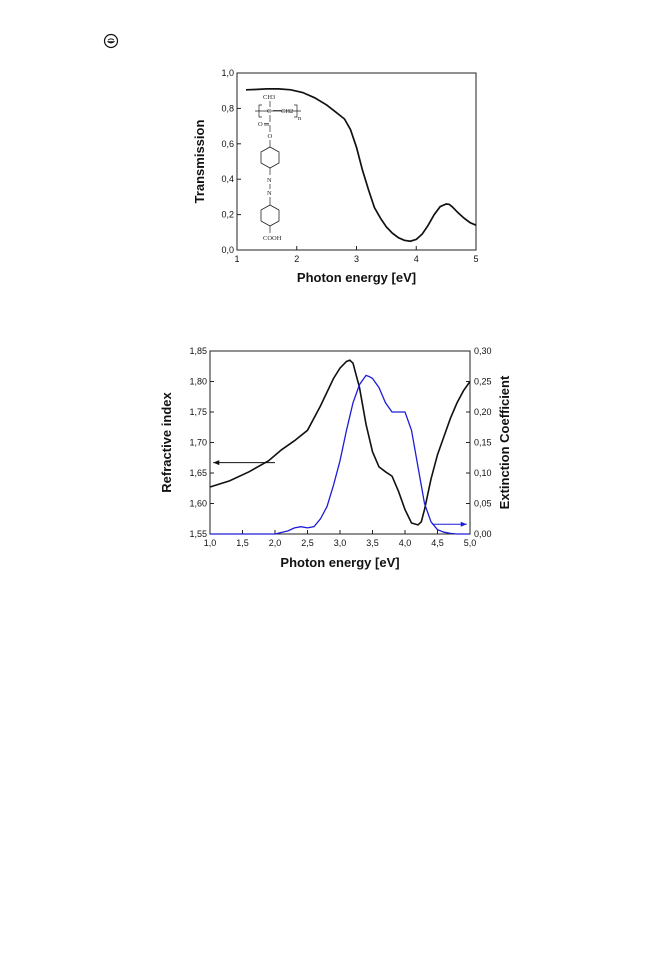  I want to click on y-tick-label: 0,4, so click(227, 179).